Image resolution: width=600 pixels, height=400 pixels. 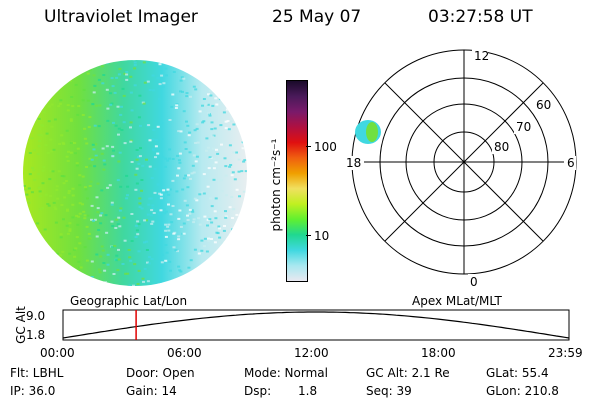 What do you see at coordinates (297, 181) in the screenshot?
I see `colorbar` at bounding box center [297, 181].